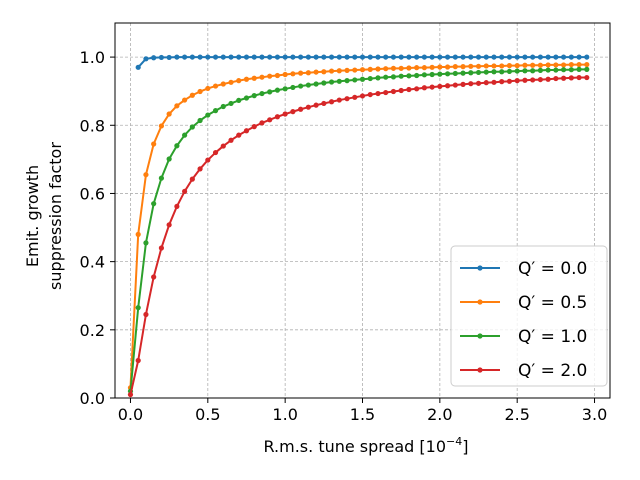  What do you see at coordinates (552, 337) in the screenshot?
I see `legend-label: Q′ = 1.0` at bounding box center [552, 337].